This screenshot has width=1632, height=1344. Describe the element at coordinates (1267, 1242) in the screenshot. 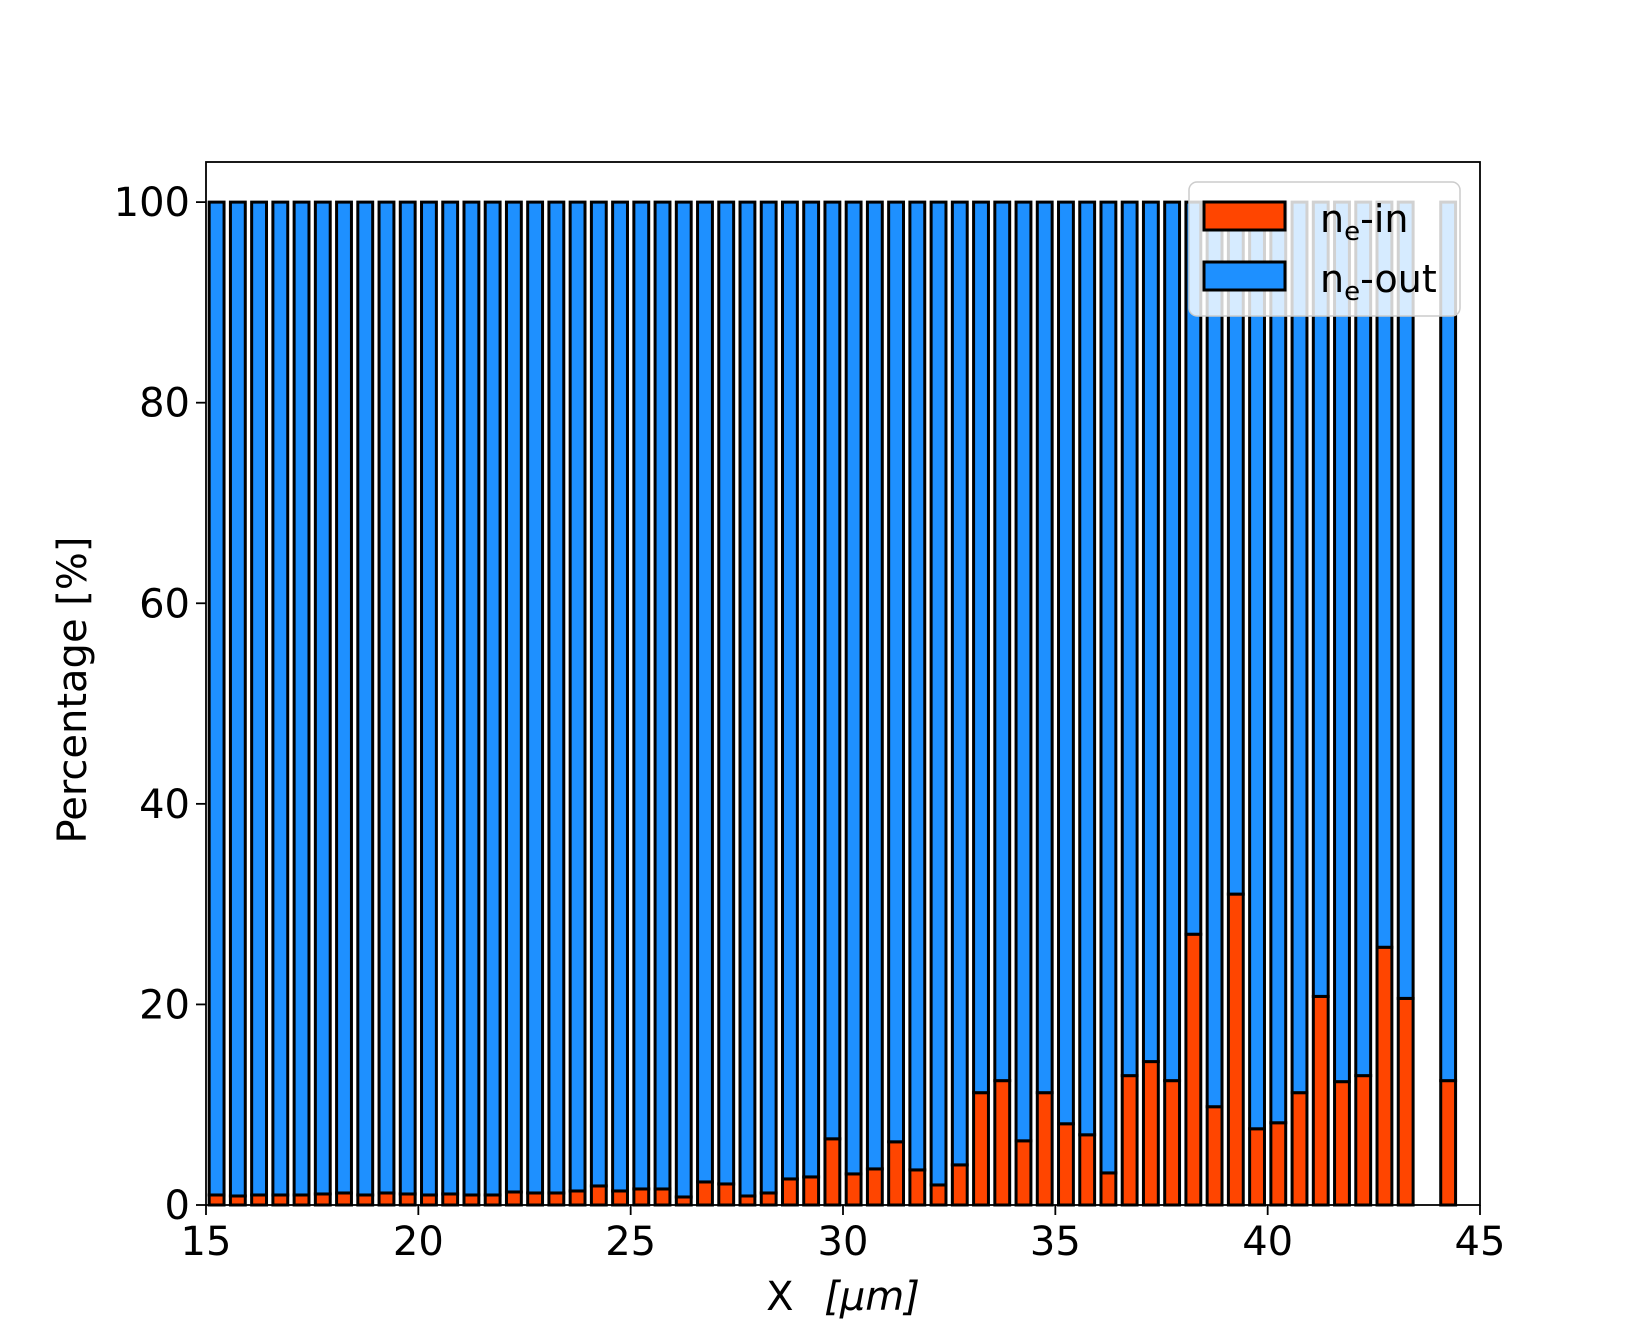

I see `x-tick-label: 40` at that location.